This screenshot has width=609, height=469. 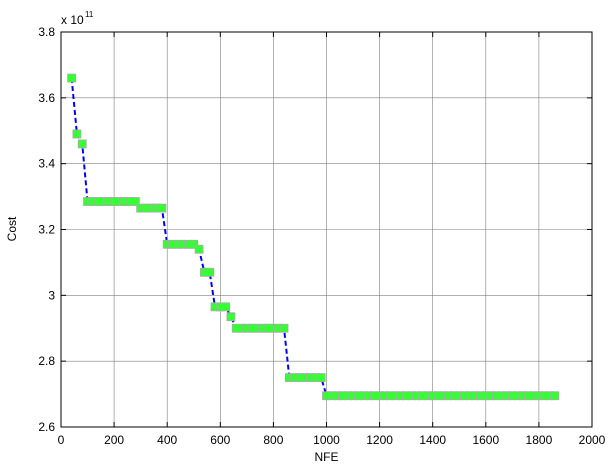 What do you see at coordinates (46, 164) in the screenshot?
I see `y-tick-label: 3.4` at bounding box center [46, 164].